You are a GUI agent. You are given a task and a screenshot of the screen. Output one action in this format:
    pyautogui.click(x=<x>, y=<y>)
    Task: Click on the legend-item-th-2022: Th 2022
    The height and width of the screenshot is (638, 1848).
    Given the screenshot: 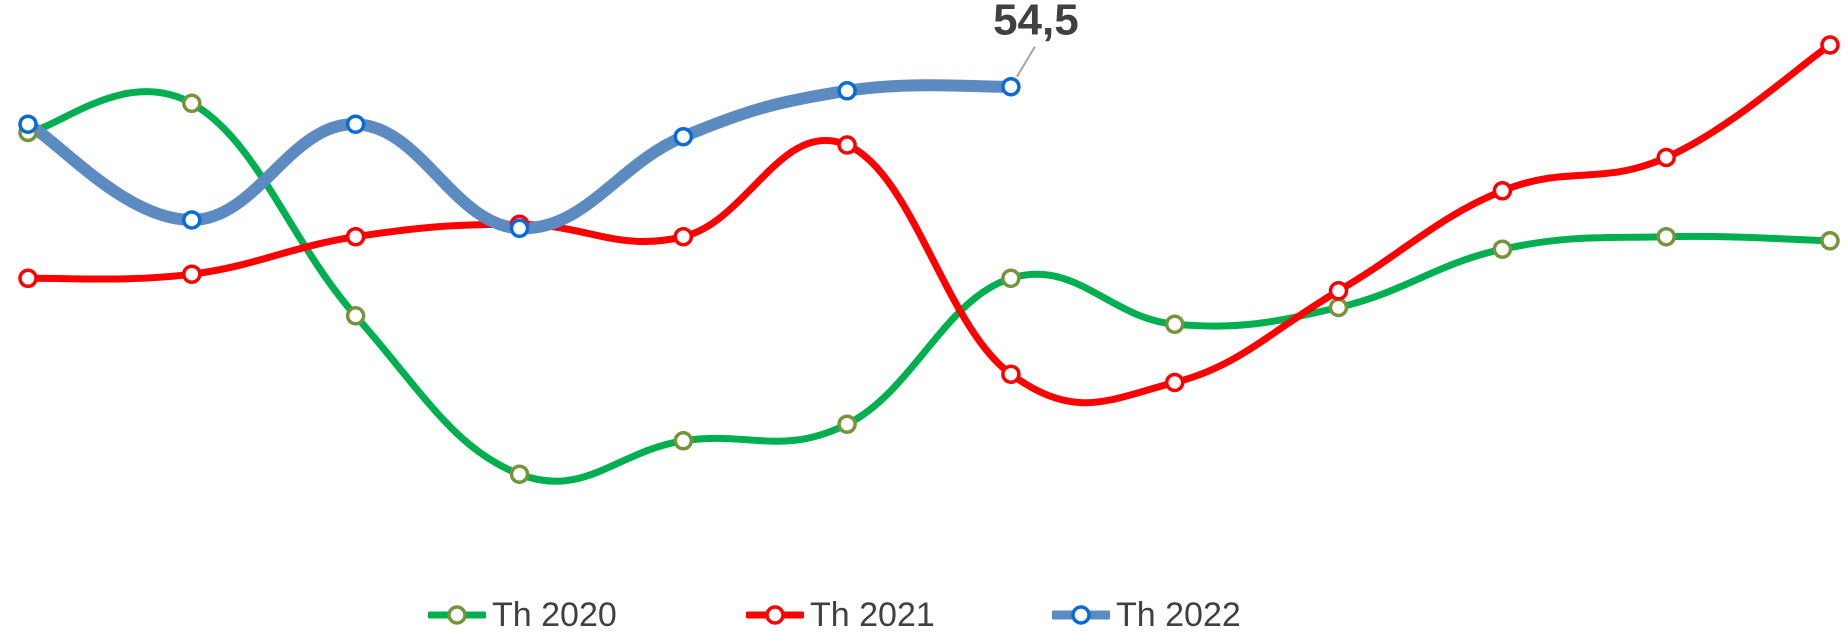 What is the action you would take?
    pyautogui.click(x=1146, y=615)
    